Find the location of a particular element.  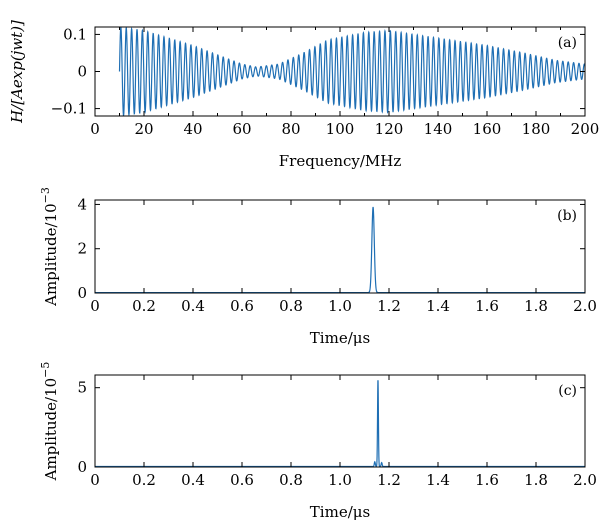

x-tick-label-c: 0.6 is located at coordinates (242, 480).